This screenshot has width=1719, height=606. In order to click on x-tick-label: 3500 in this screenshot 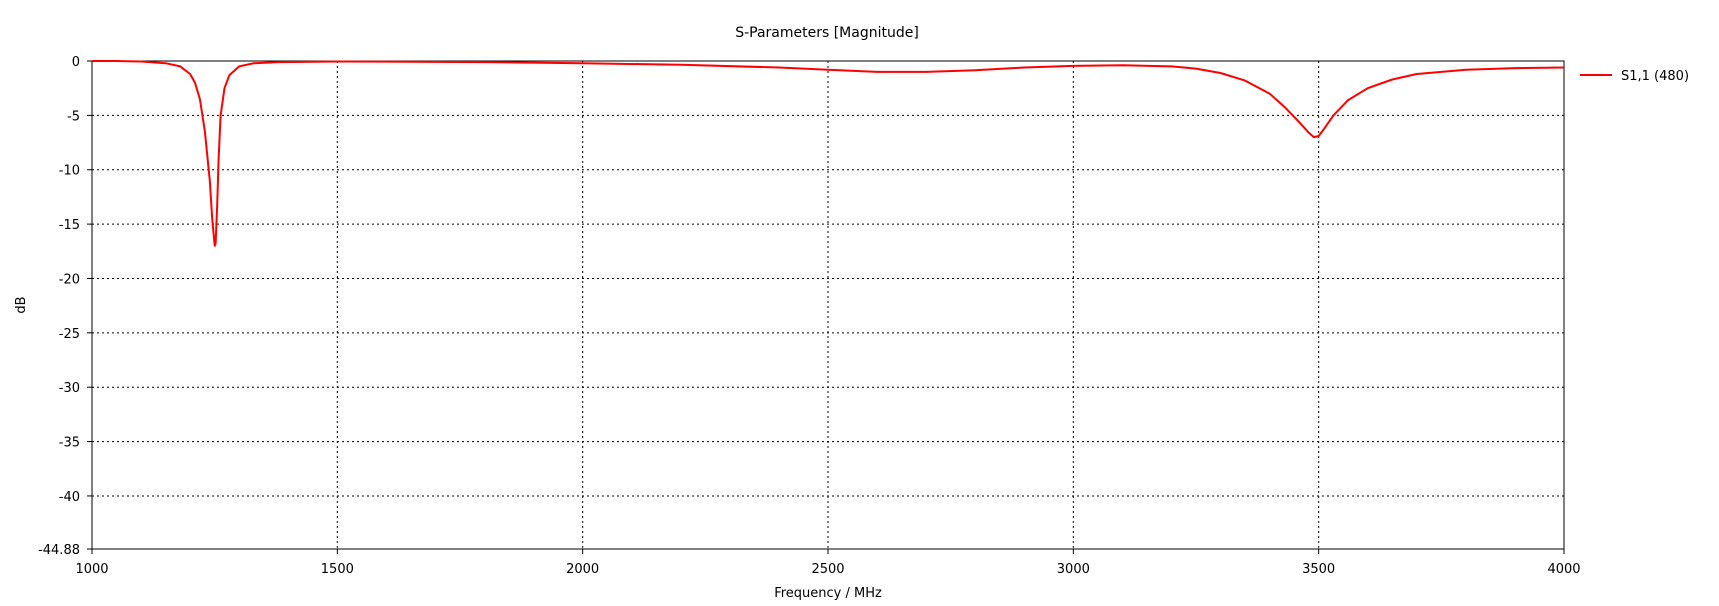, I will do `click(1318, 569)`.